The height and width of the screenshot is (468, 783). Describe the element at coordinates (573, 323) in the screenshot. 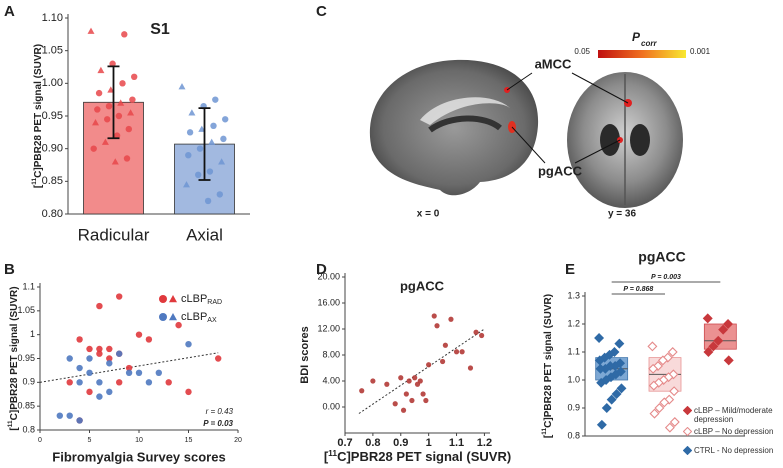

I see `y-tick-label: 1.2` at that location.